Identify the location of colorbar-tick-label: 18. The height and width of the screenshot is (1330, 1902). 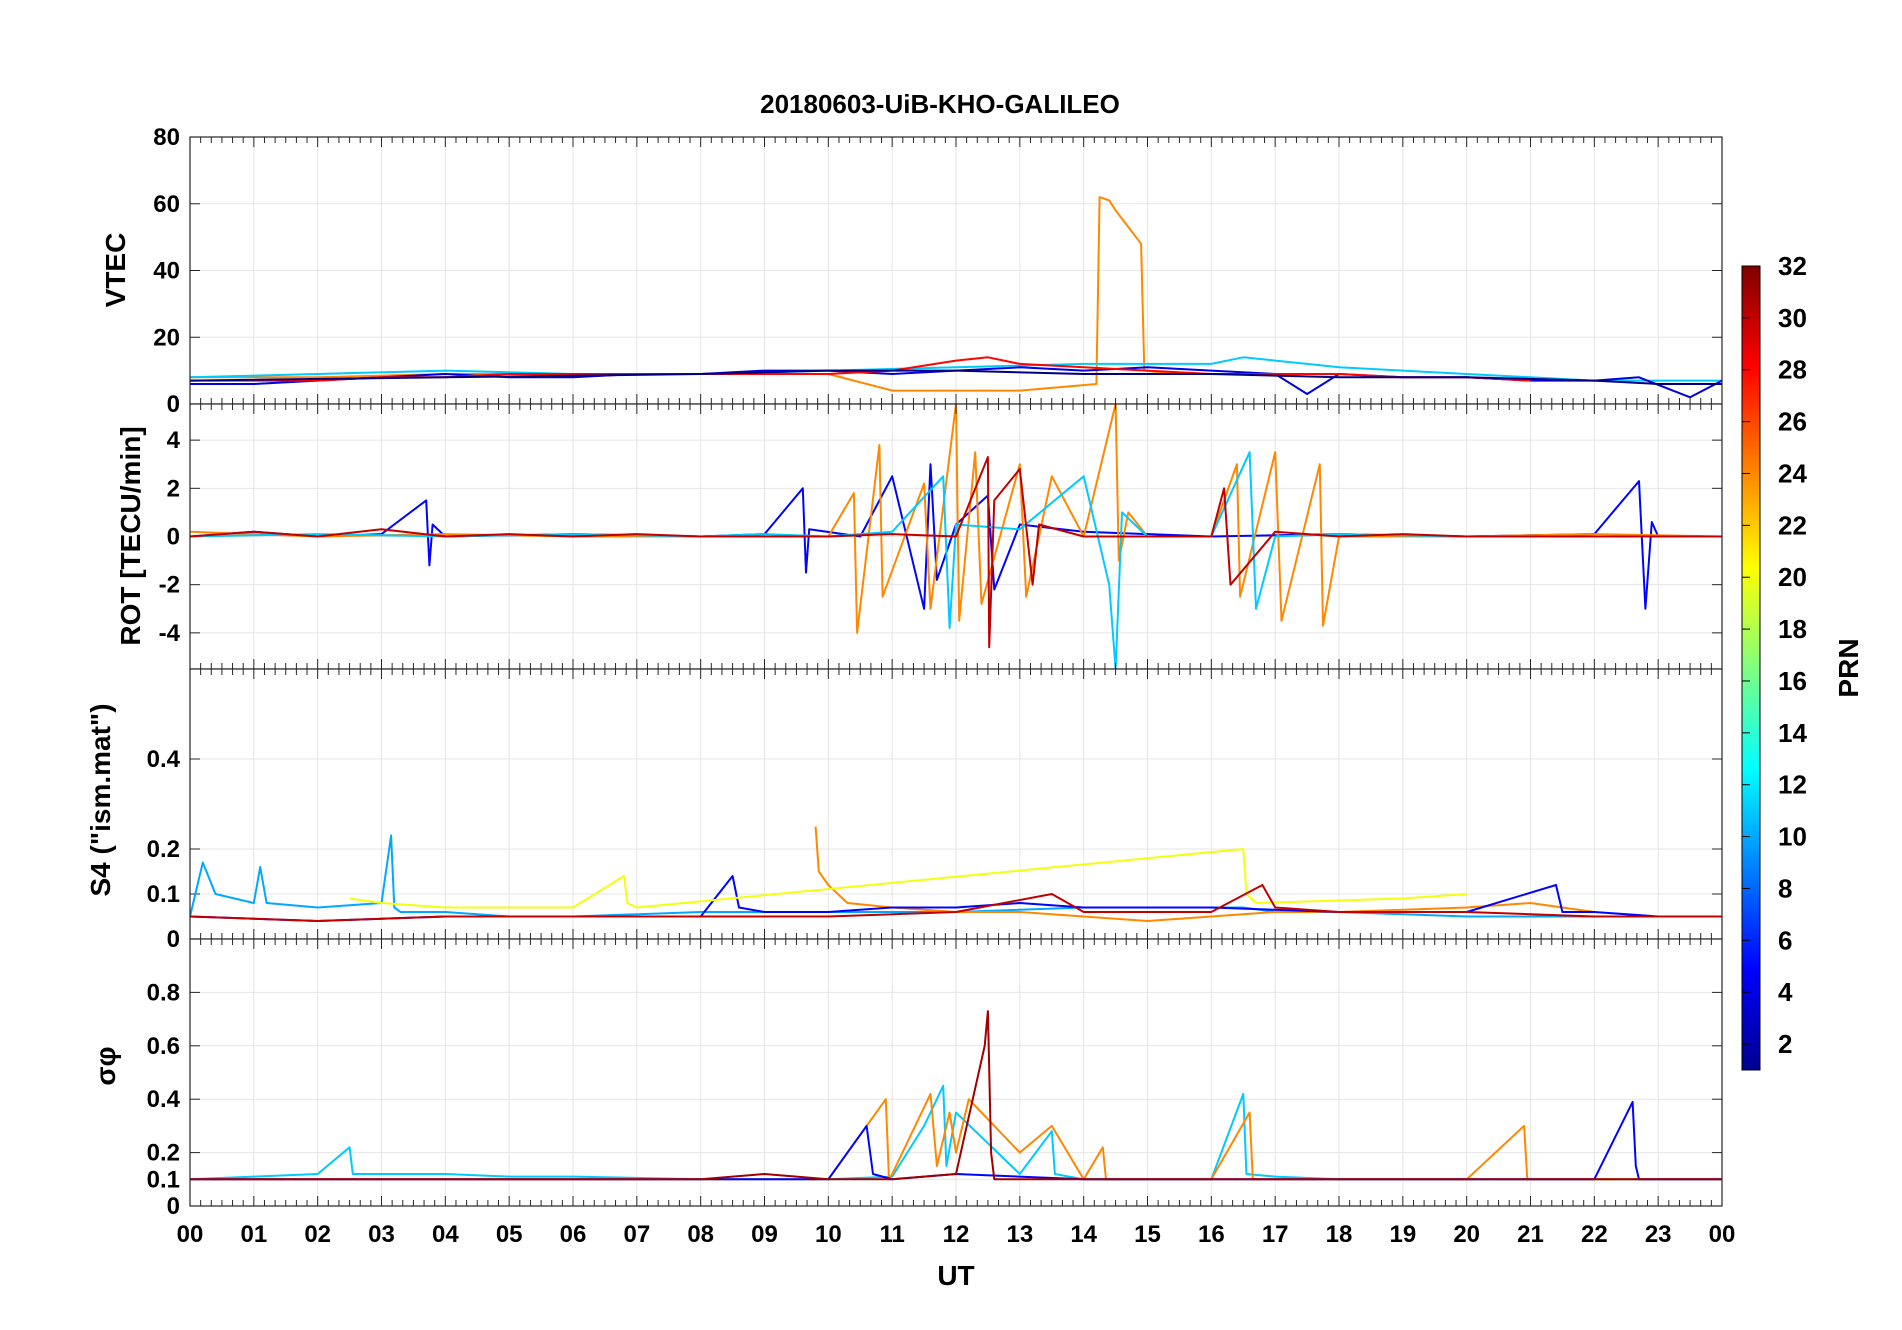
(1792, 629).